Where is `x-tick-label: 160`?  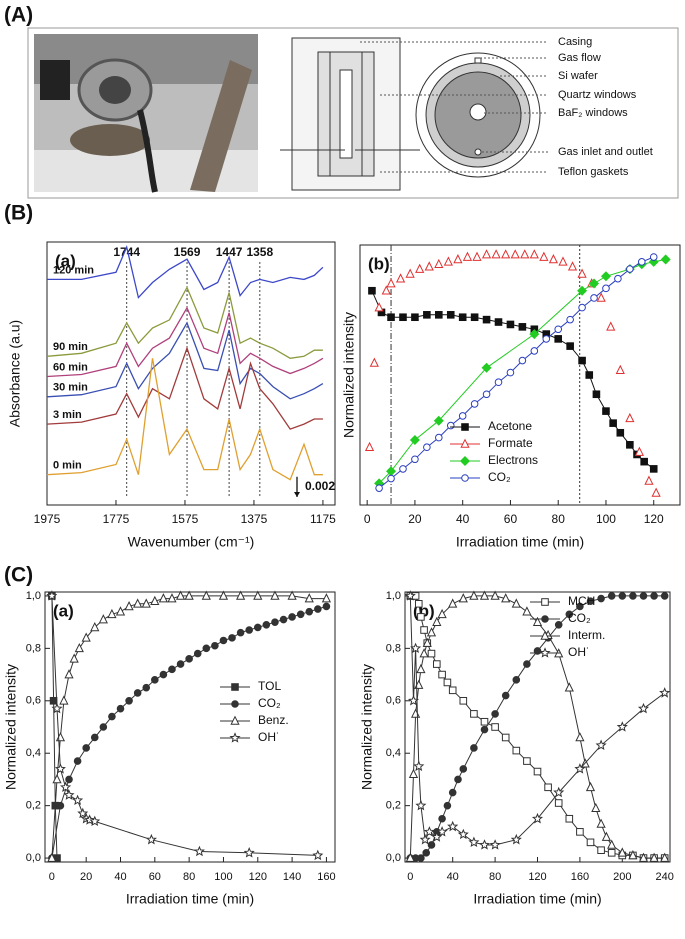
x-tick-label: 160 is located at coordinates (326, 877).